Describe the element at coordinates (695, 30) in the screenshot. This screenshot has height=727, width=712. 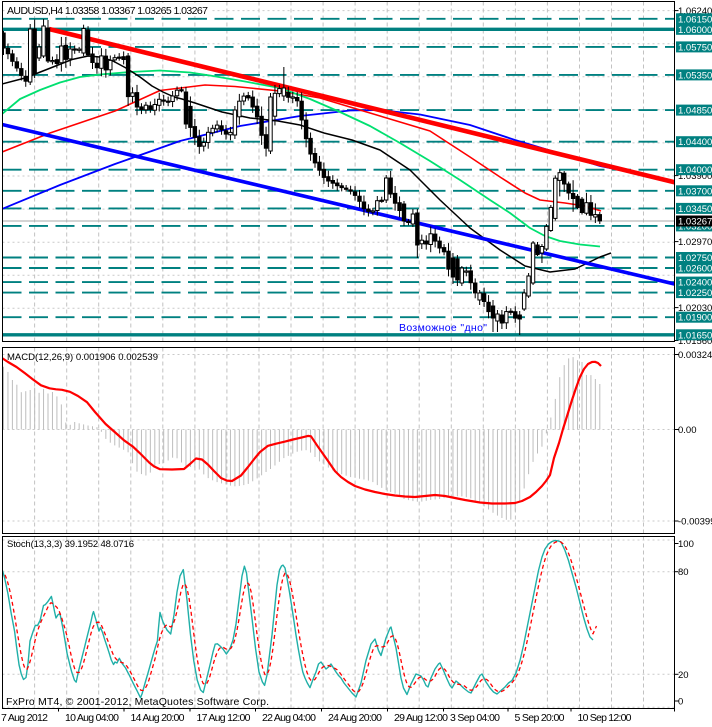
I see `svg-text: 1.06000` at that location.